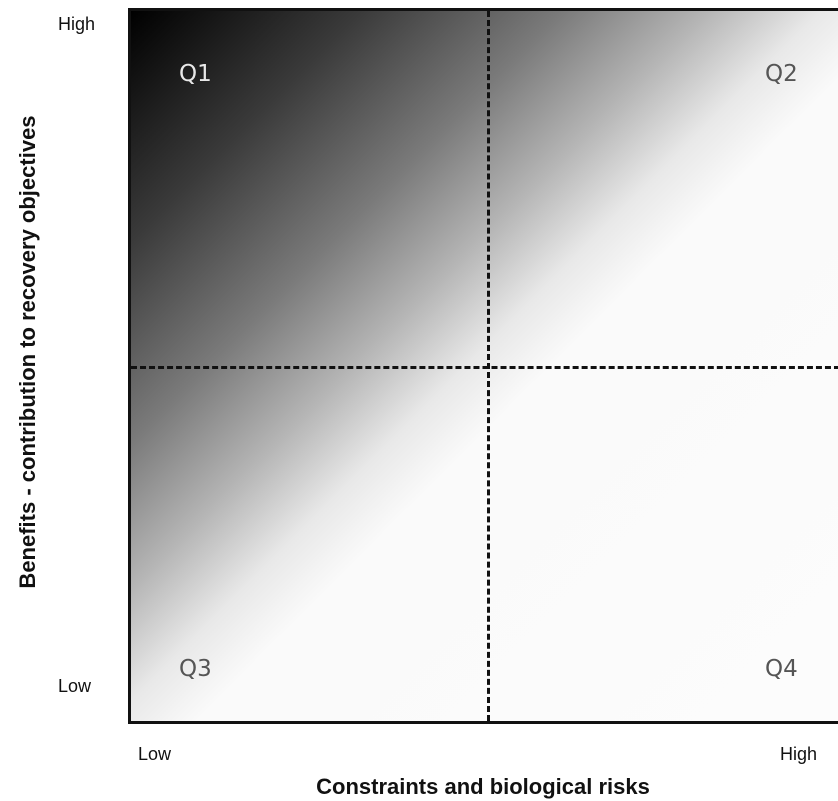 This screenshot has width=838, height=801. What do you see at coordinates (195, 74) in the screenshot?
I see `quadrant-label-q1: Q1` at bounding box center [195, 74].